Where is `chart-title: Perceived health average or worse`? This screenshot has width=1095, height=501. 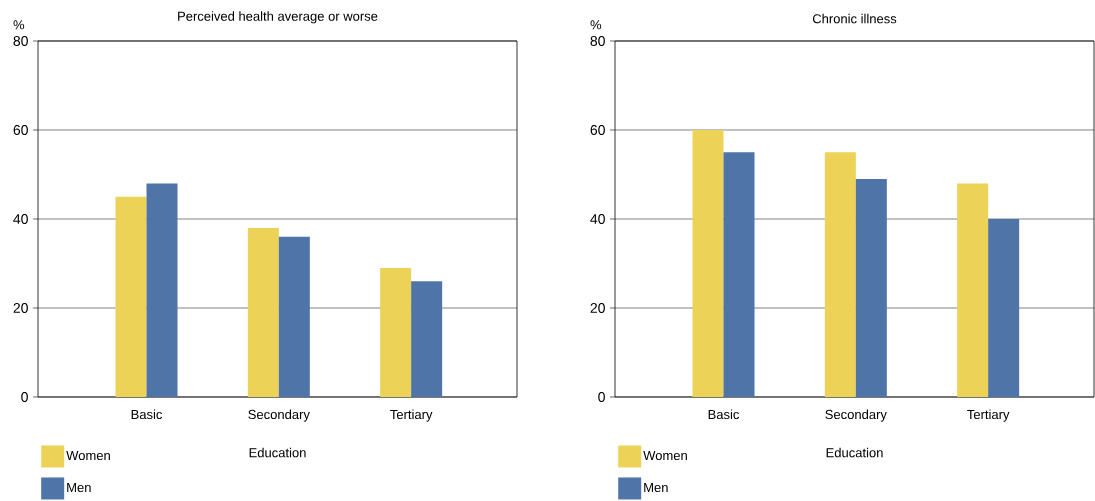
chart-title: Perceived health average or worse is located at coordinates (278, 17).